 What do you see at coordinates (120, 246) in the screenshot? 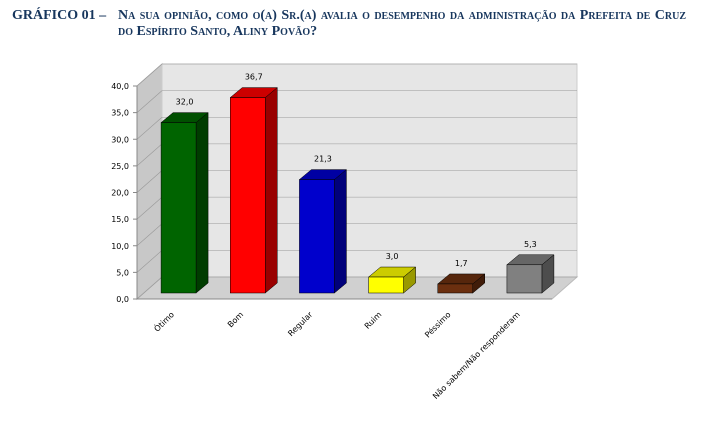
I see `y-tick-label: 10,0` at bounding box center [120, 246].